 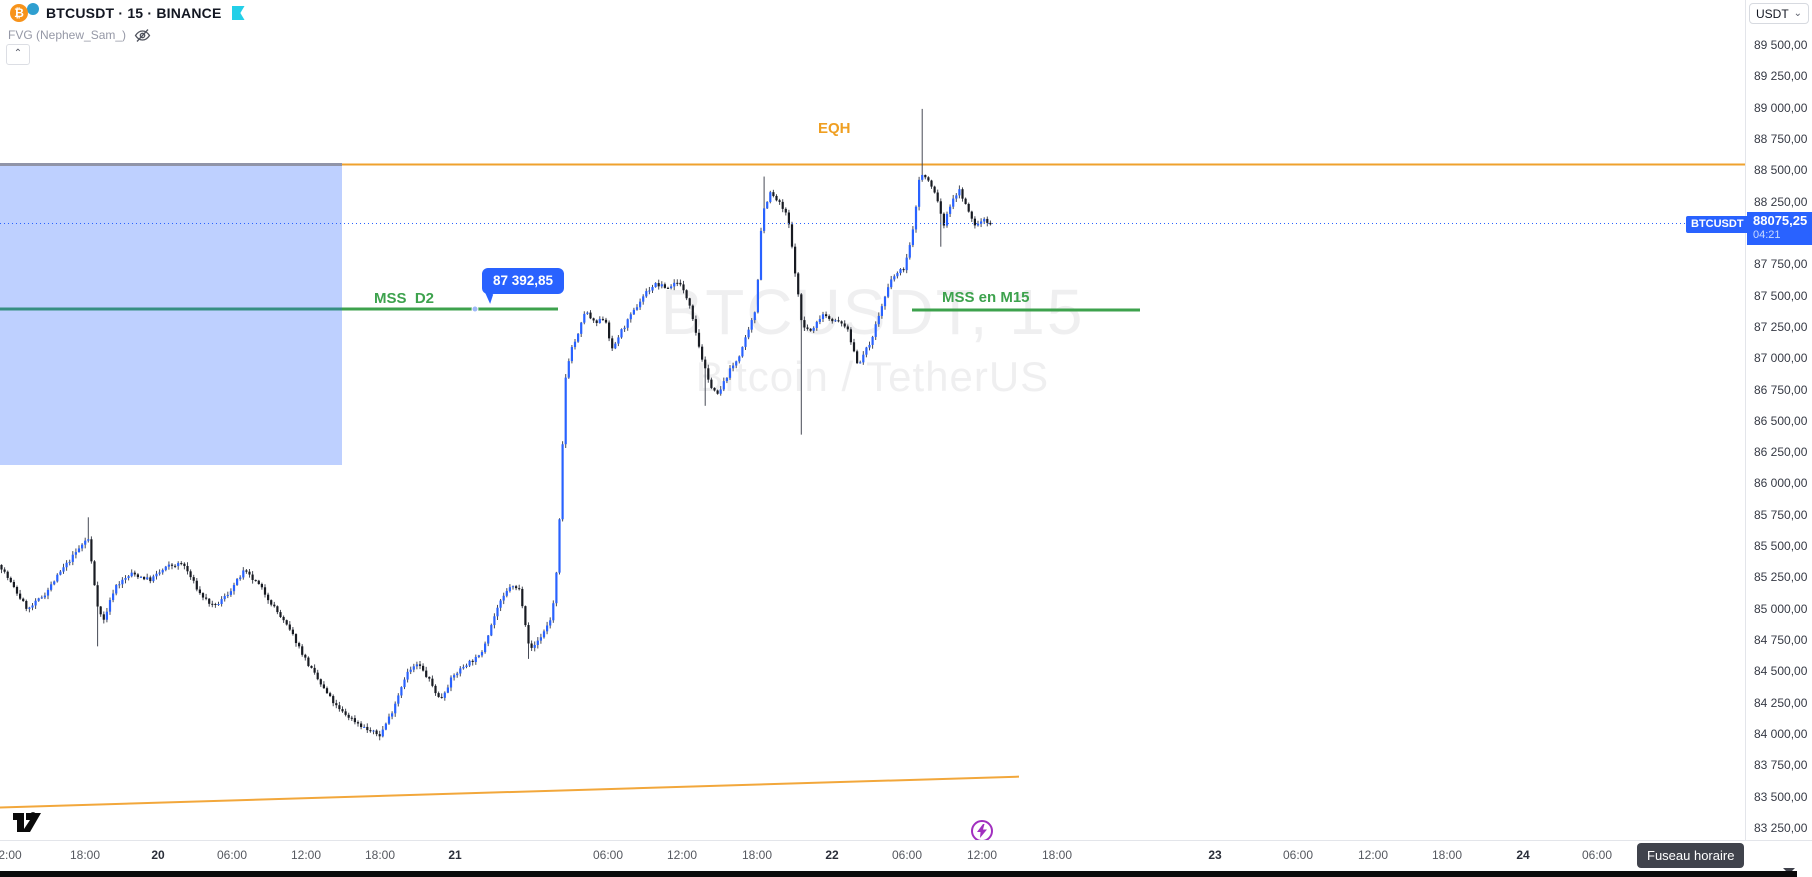 What do you see at coordinates (1781, 765) in the screenshot?
I see `price-tick-label: 83 750,00` at bounding box center [1781, 765].